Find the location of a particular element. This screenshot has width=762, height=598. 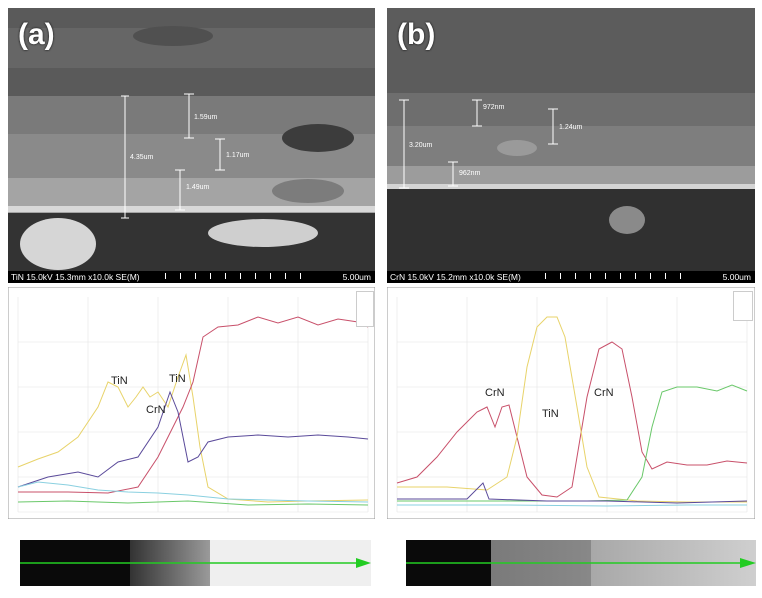

sem-info-text: CrN 15.0kV 15.2mm x10.0k SE(M) is located at coordinates (455, 277).